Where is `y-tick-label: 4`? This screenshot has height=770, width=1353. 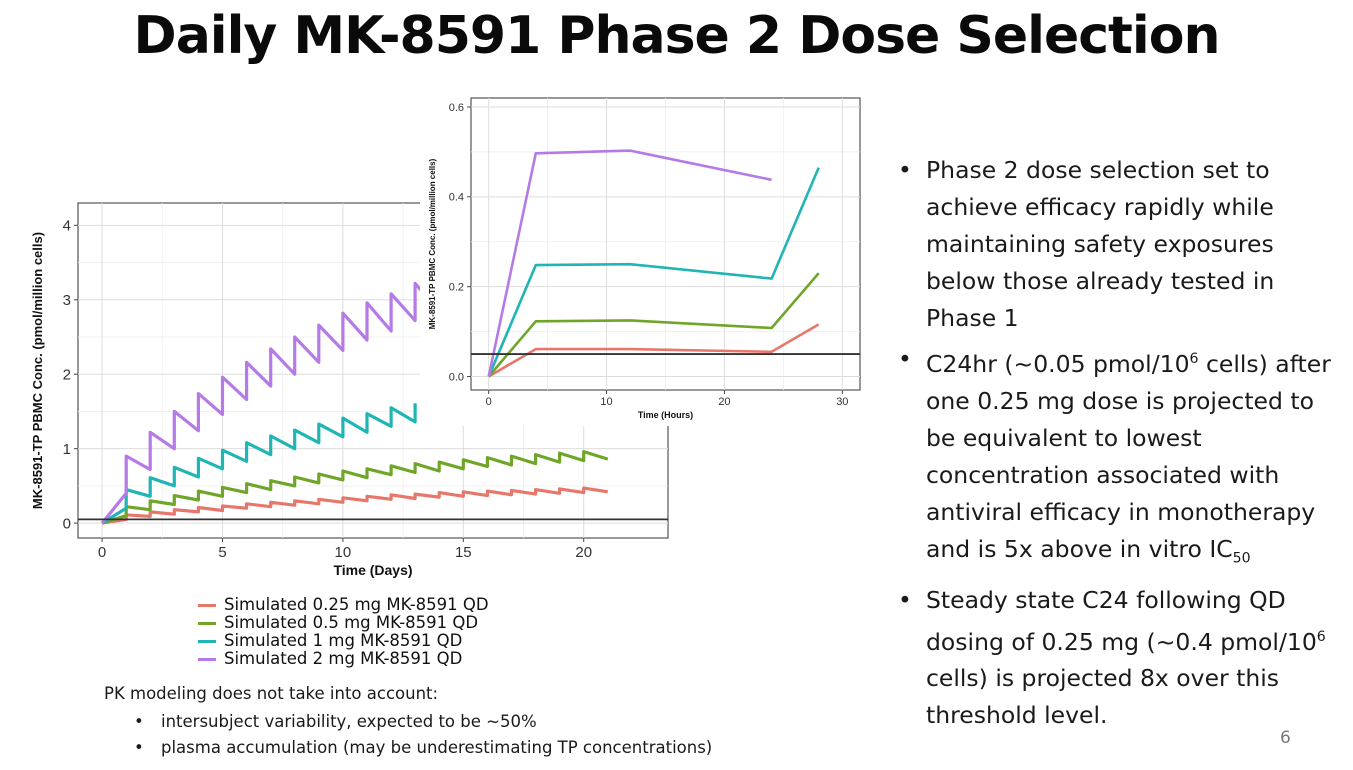 y-tick-label: 4 is located at coordinates (67, 226).